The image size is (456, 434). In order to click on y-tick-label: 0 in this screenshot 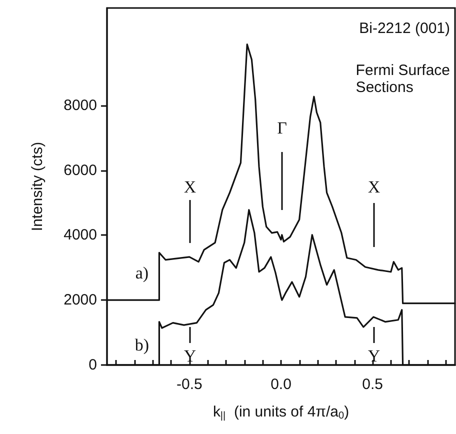, I will do `click(92, 365)`.